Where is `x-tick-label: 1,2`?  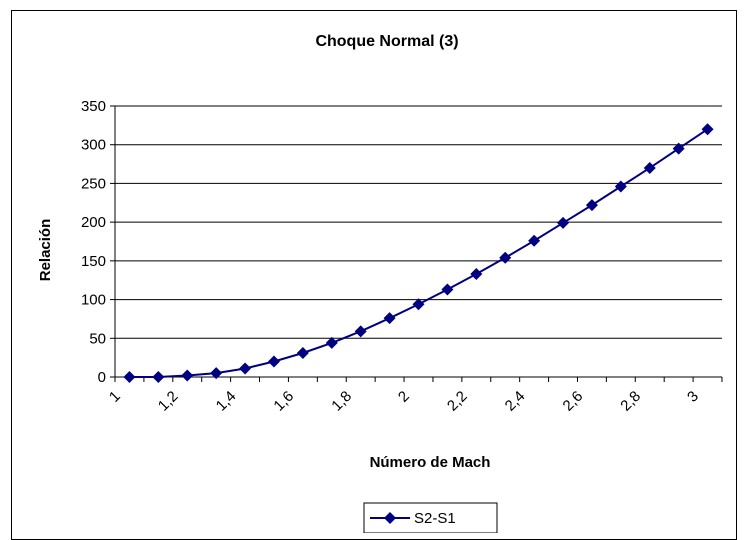
x-tick-label: 1,2 is located at coordinates (168, 401).